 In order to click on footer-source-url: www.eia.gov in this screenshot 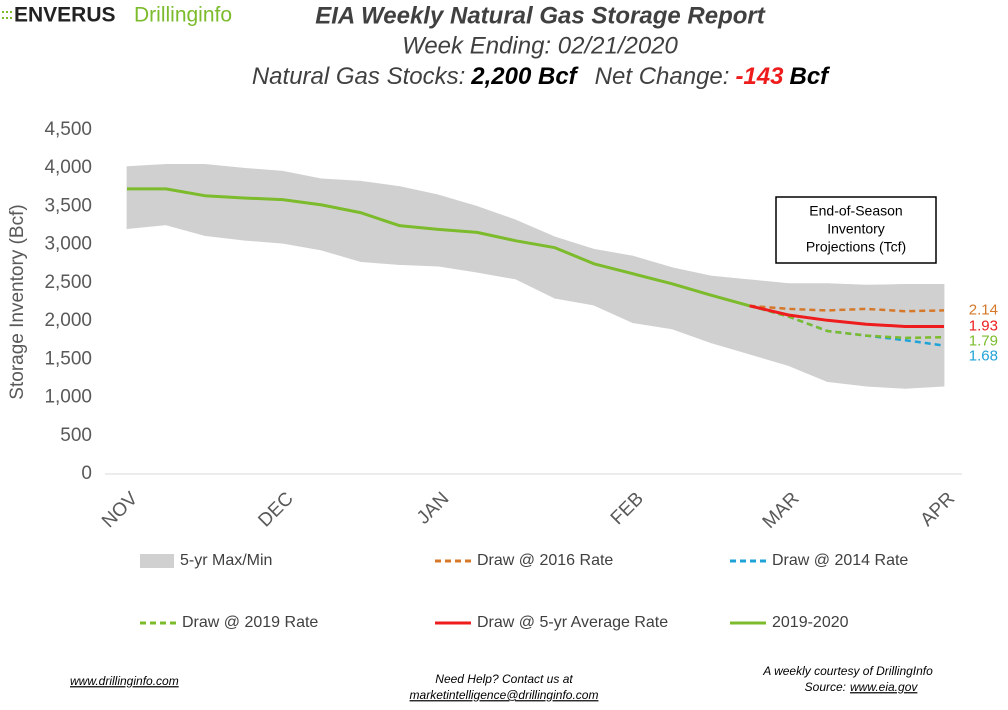, I will do `click(884, 687)`.